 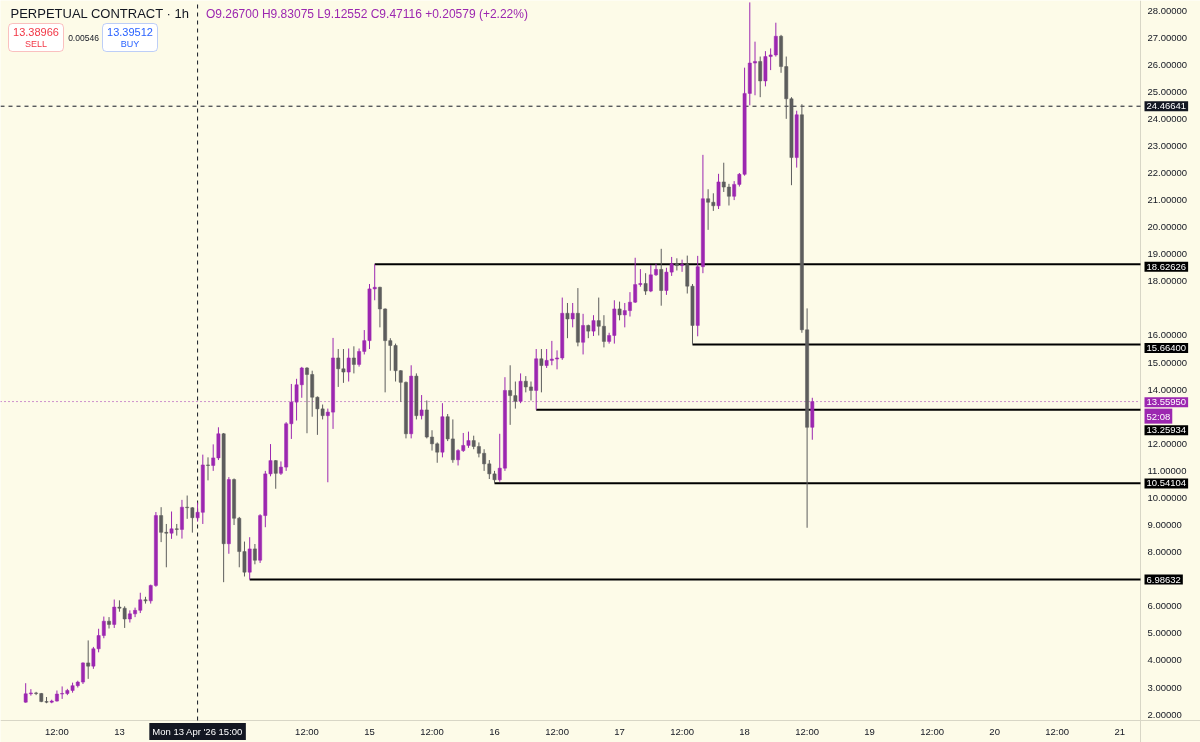 I want to click on data-label: 18.62626, so click(x=1166, y=266).